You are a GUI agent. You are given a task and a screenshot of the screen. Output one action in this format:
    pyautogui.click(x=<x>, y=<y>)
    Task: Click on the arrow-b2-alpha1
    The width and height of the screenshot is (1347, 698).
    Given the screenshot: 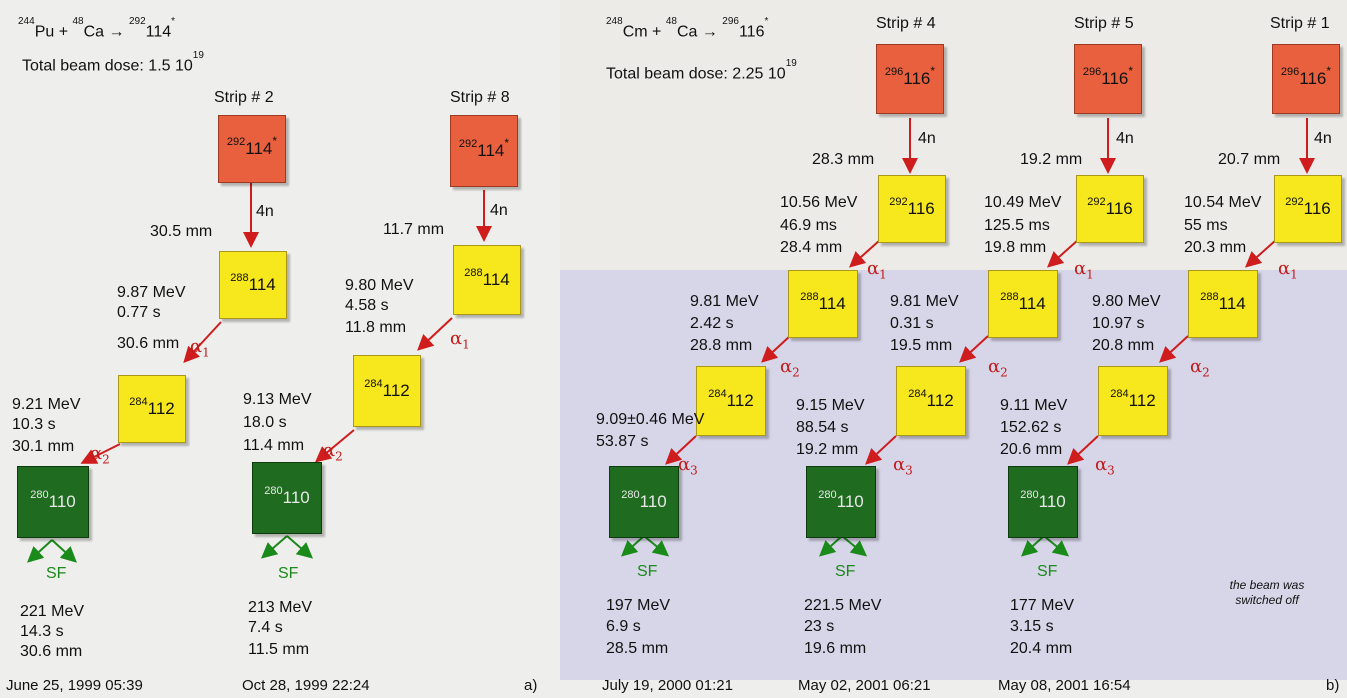 What is the action you would take?
    pyautogui.click(x=1063, y=253)
    